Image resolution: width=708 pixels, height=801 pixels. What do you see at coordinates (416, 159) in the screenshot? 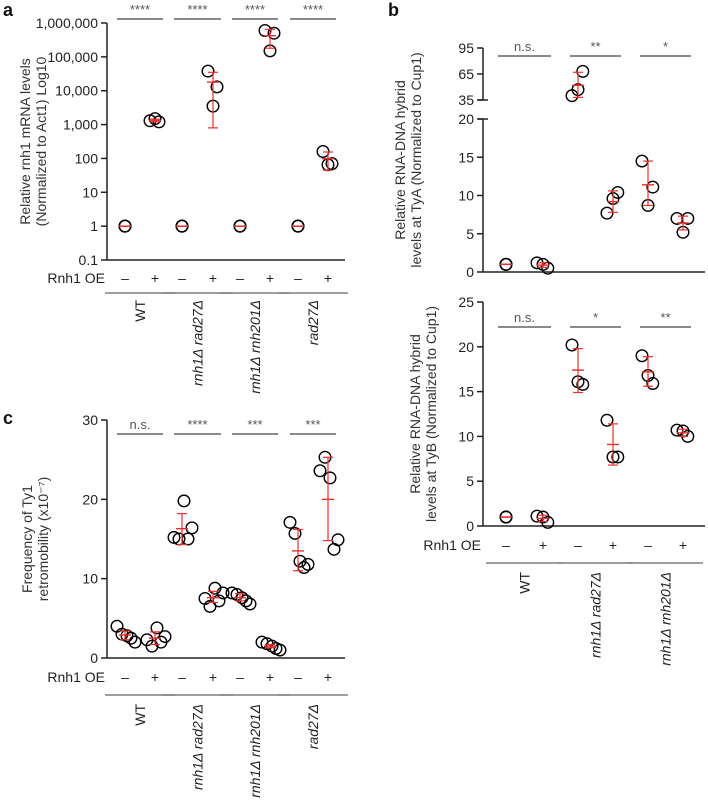
I see `y-axis-label: levels at TyA (Normalized to Cup1)` at bounding box center [416, 159].